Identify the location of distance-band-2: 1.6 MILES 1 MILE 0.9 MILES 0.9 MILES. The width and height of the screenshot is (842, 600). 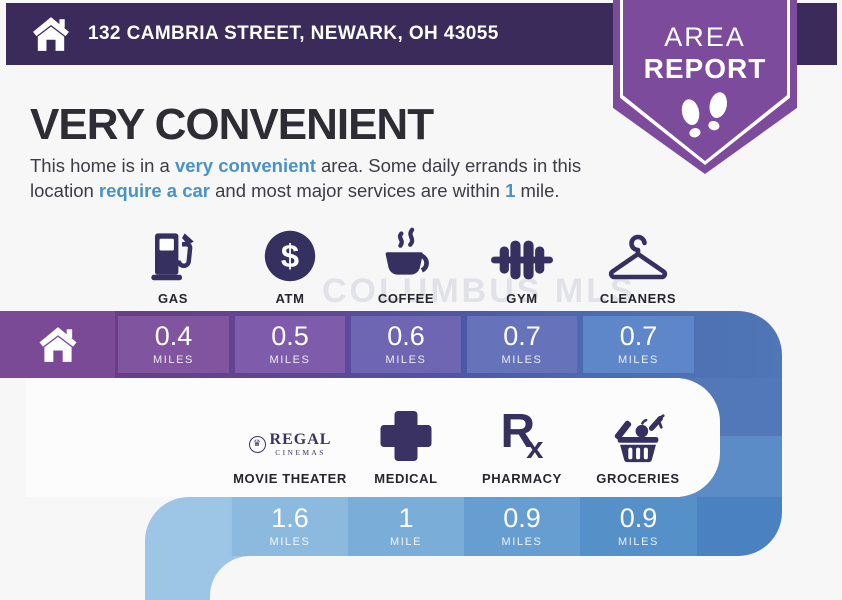
(463, 526).